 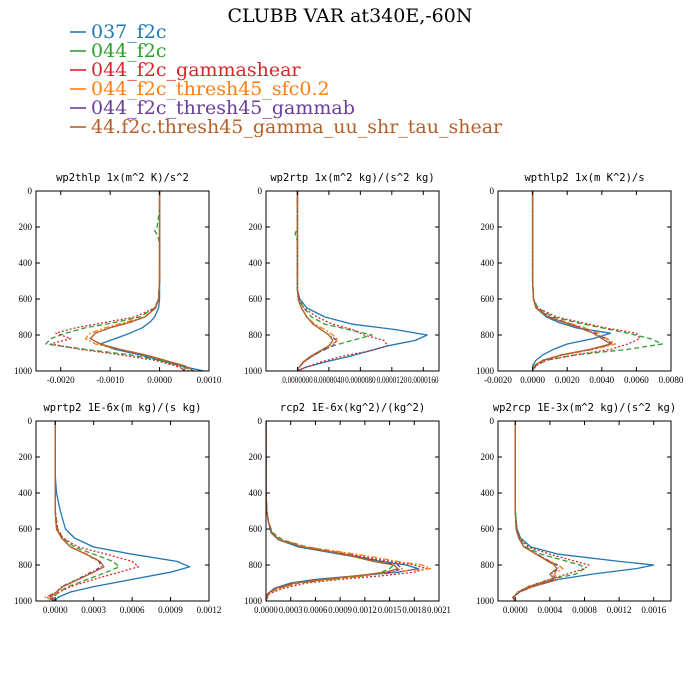 I want to click on x-tick-label: 0.0000120, so click(x=392, y=380).